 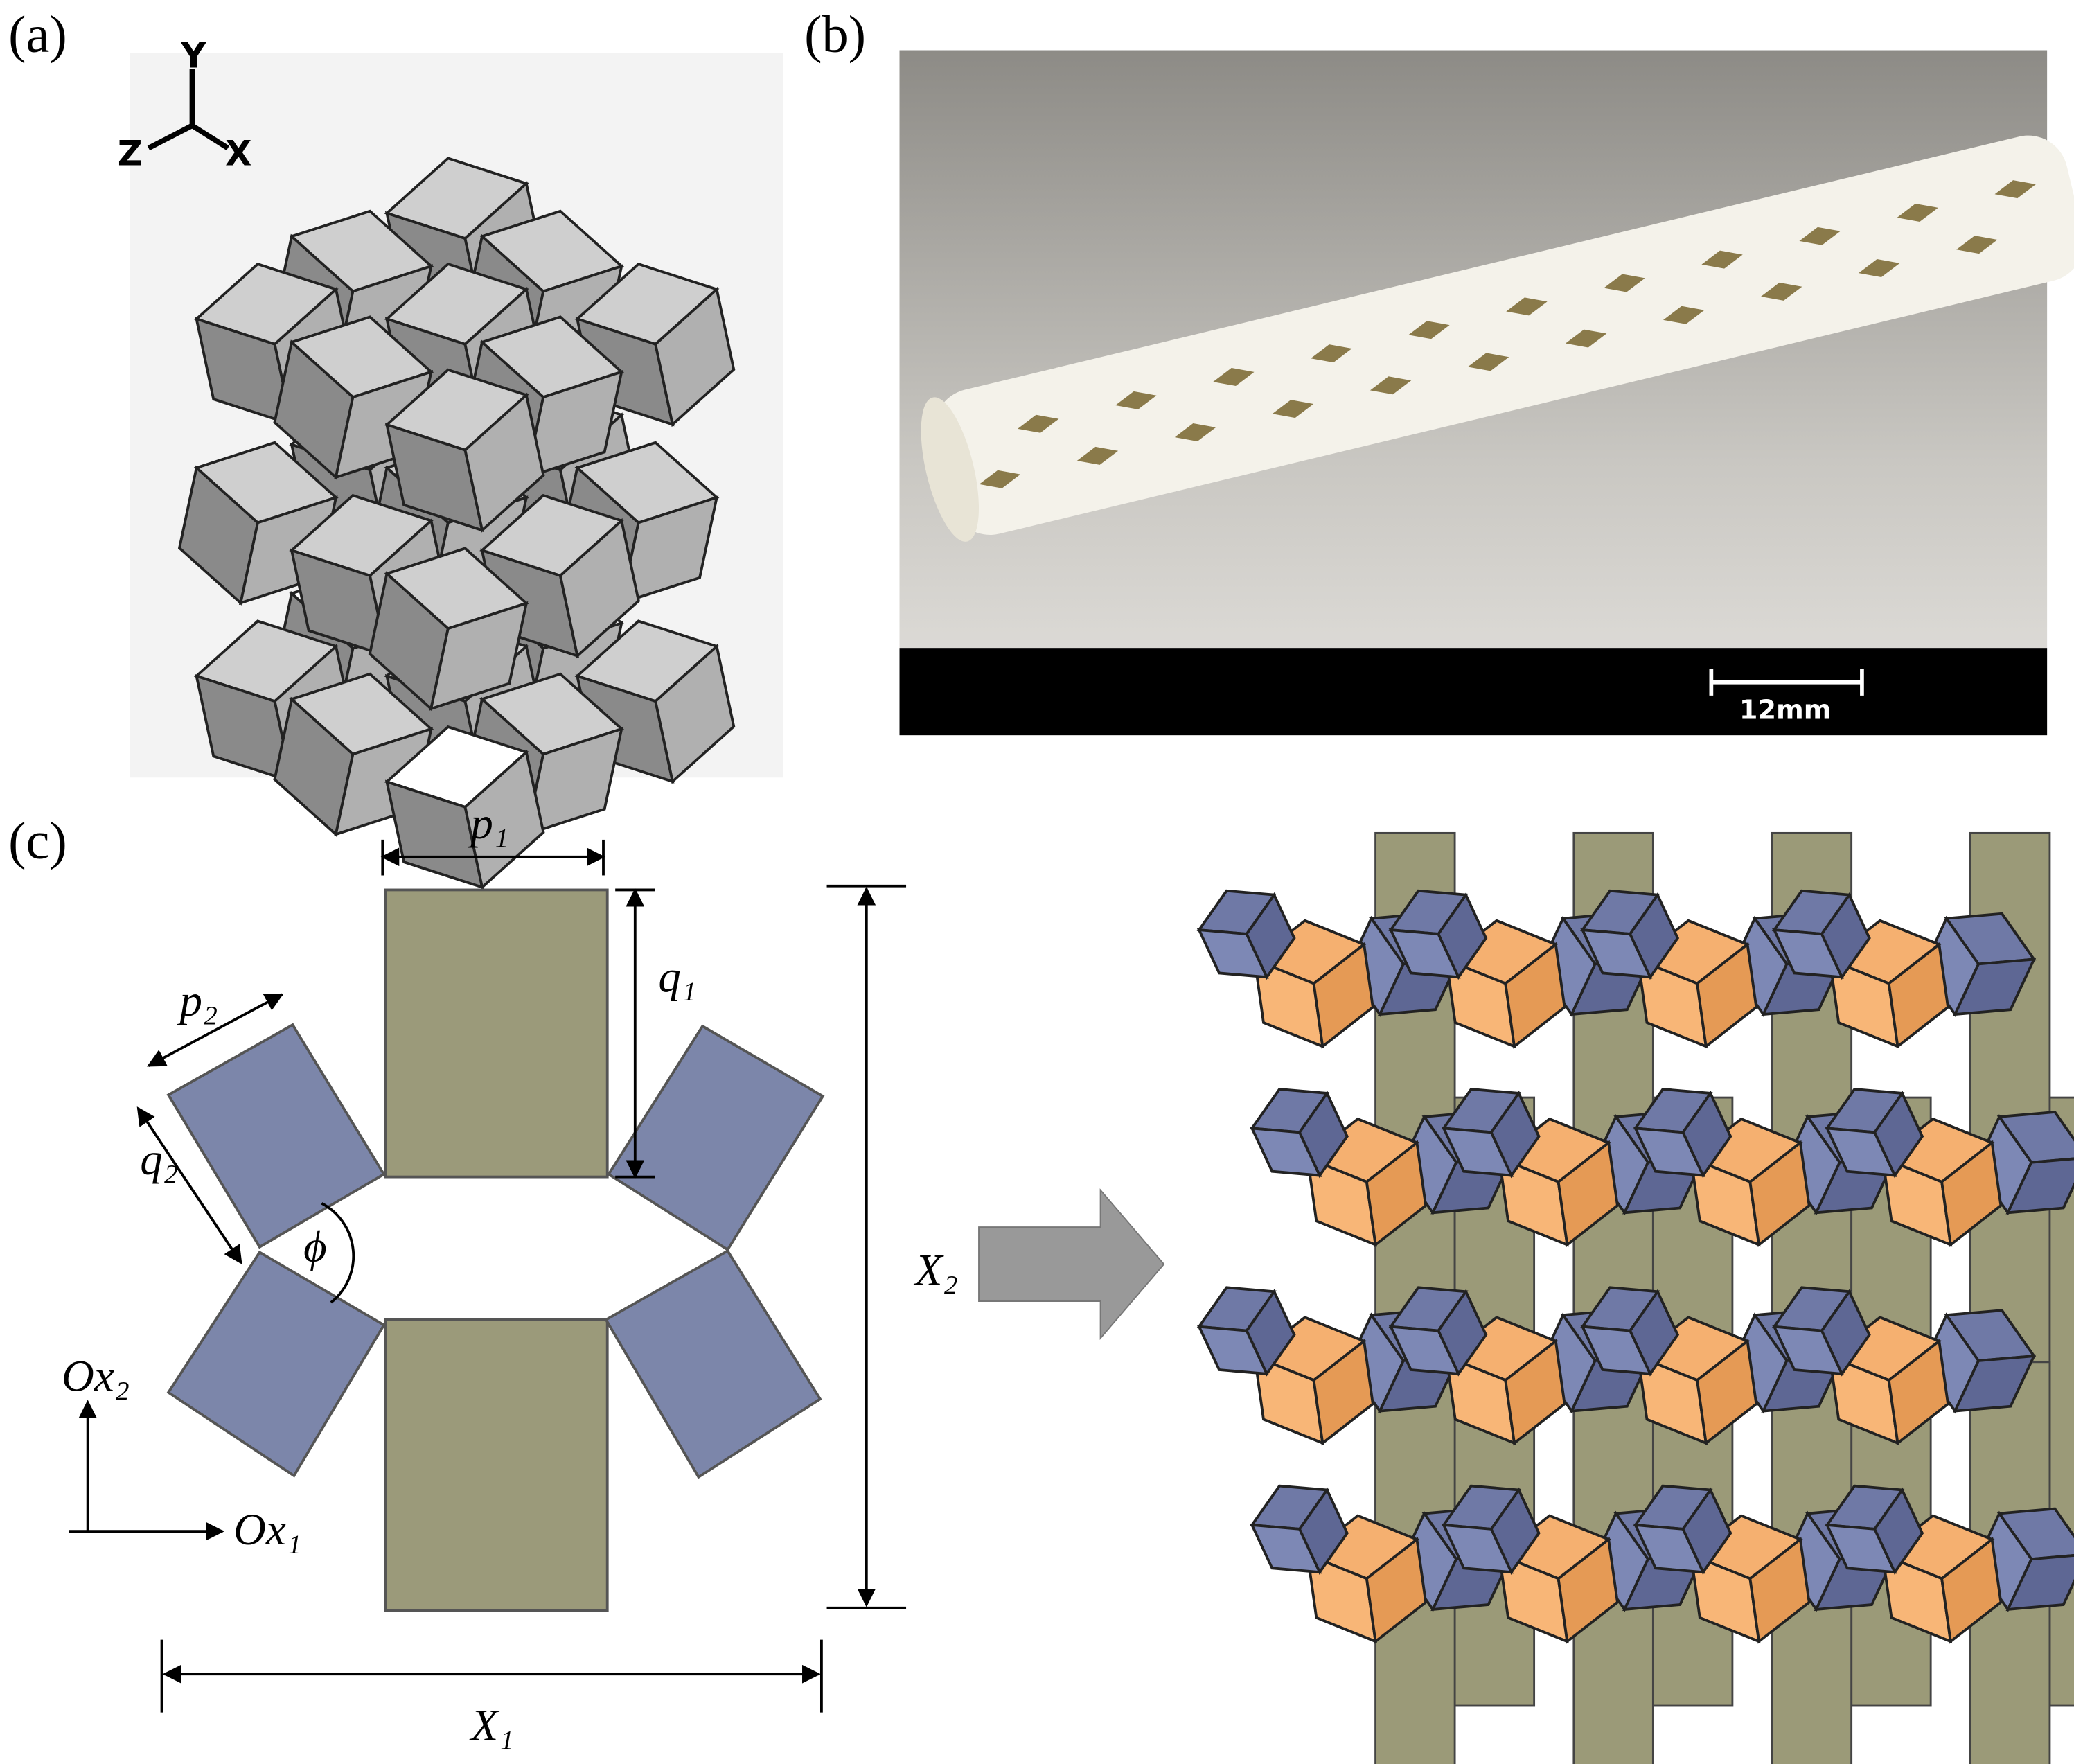 What do you see at coordinates (1786, 710) in the screenshot?
I see `scale-bar-label: 12mm` at bounding box center [1786, 710].